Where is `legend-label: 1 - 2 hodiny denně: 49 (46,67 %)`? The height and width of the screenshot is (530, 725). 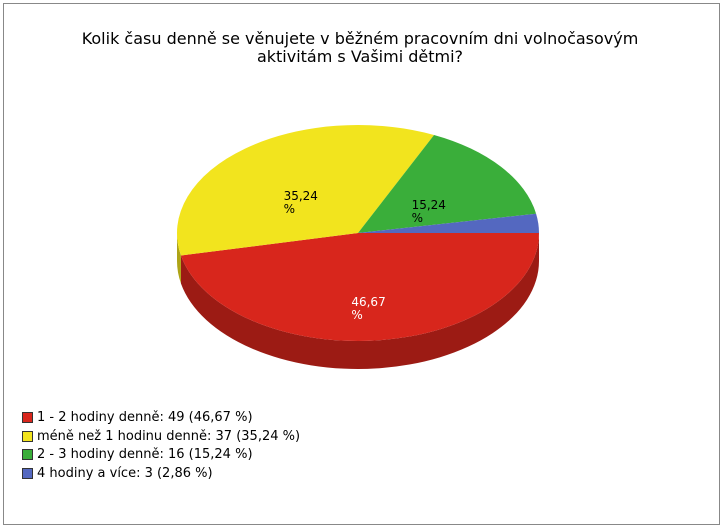 legend-label: 1 - 2 hodiny denně: 49 (46,67 %) is located at coordinates (145, 417).